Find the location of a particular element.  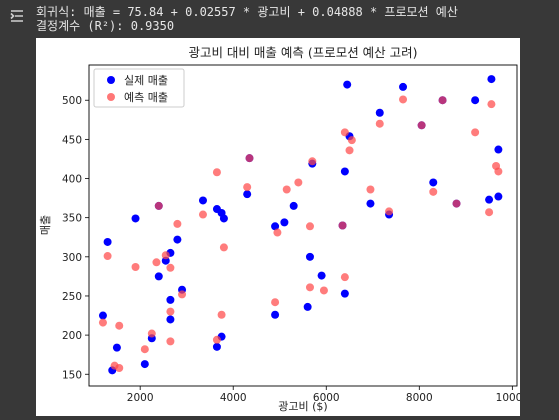

chart-title: 광고비 대비 매출 예측 (프로모션 예산 고려) is located at coordinates (302, 52).